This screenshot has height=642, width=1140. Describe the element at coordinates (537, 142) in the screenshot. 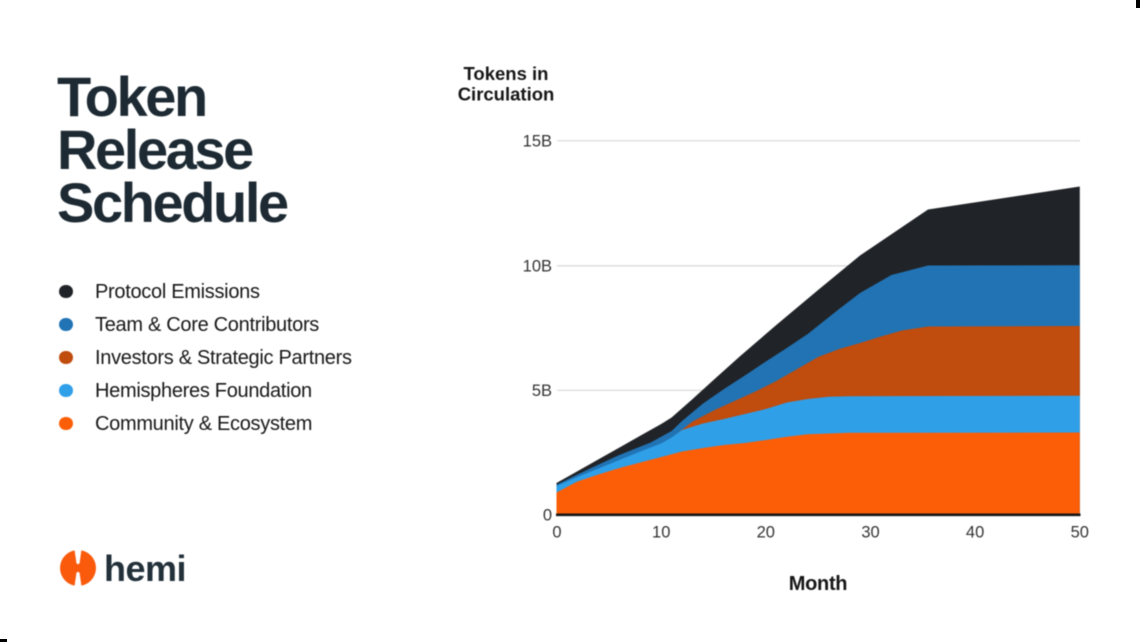

I see `svg-text: 15B` at that location.